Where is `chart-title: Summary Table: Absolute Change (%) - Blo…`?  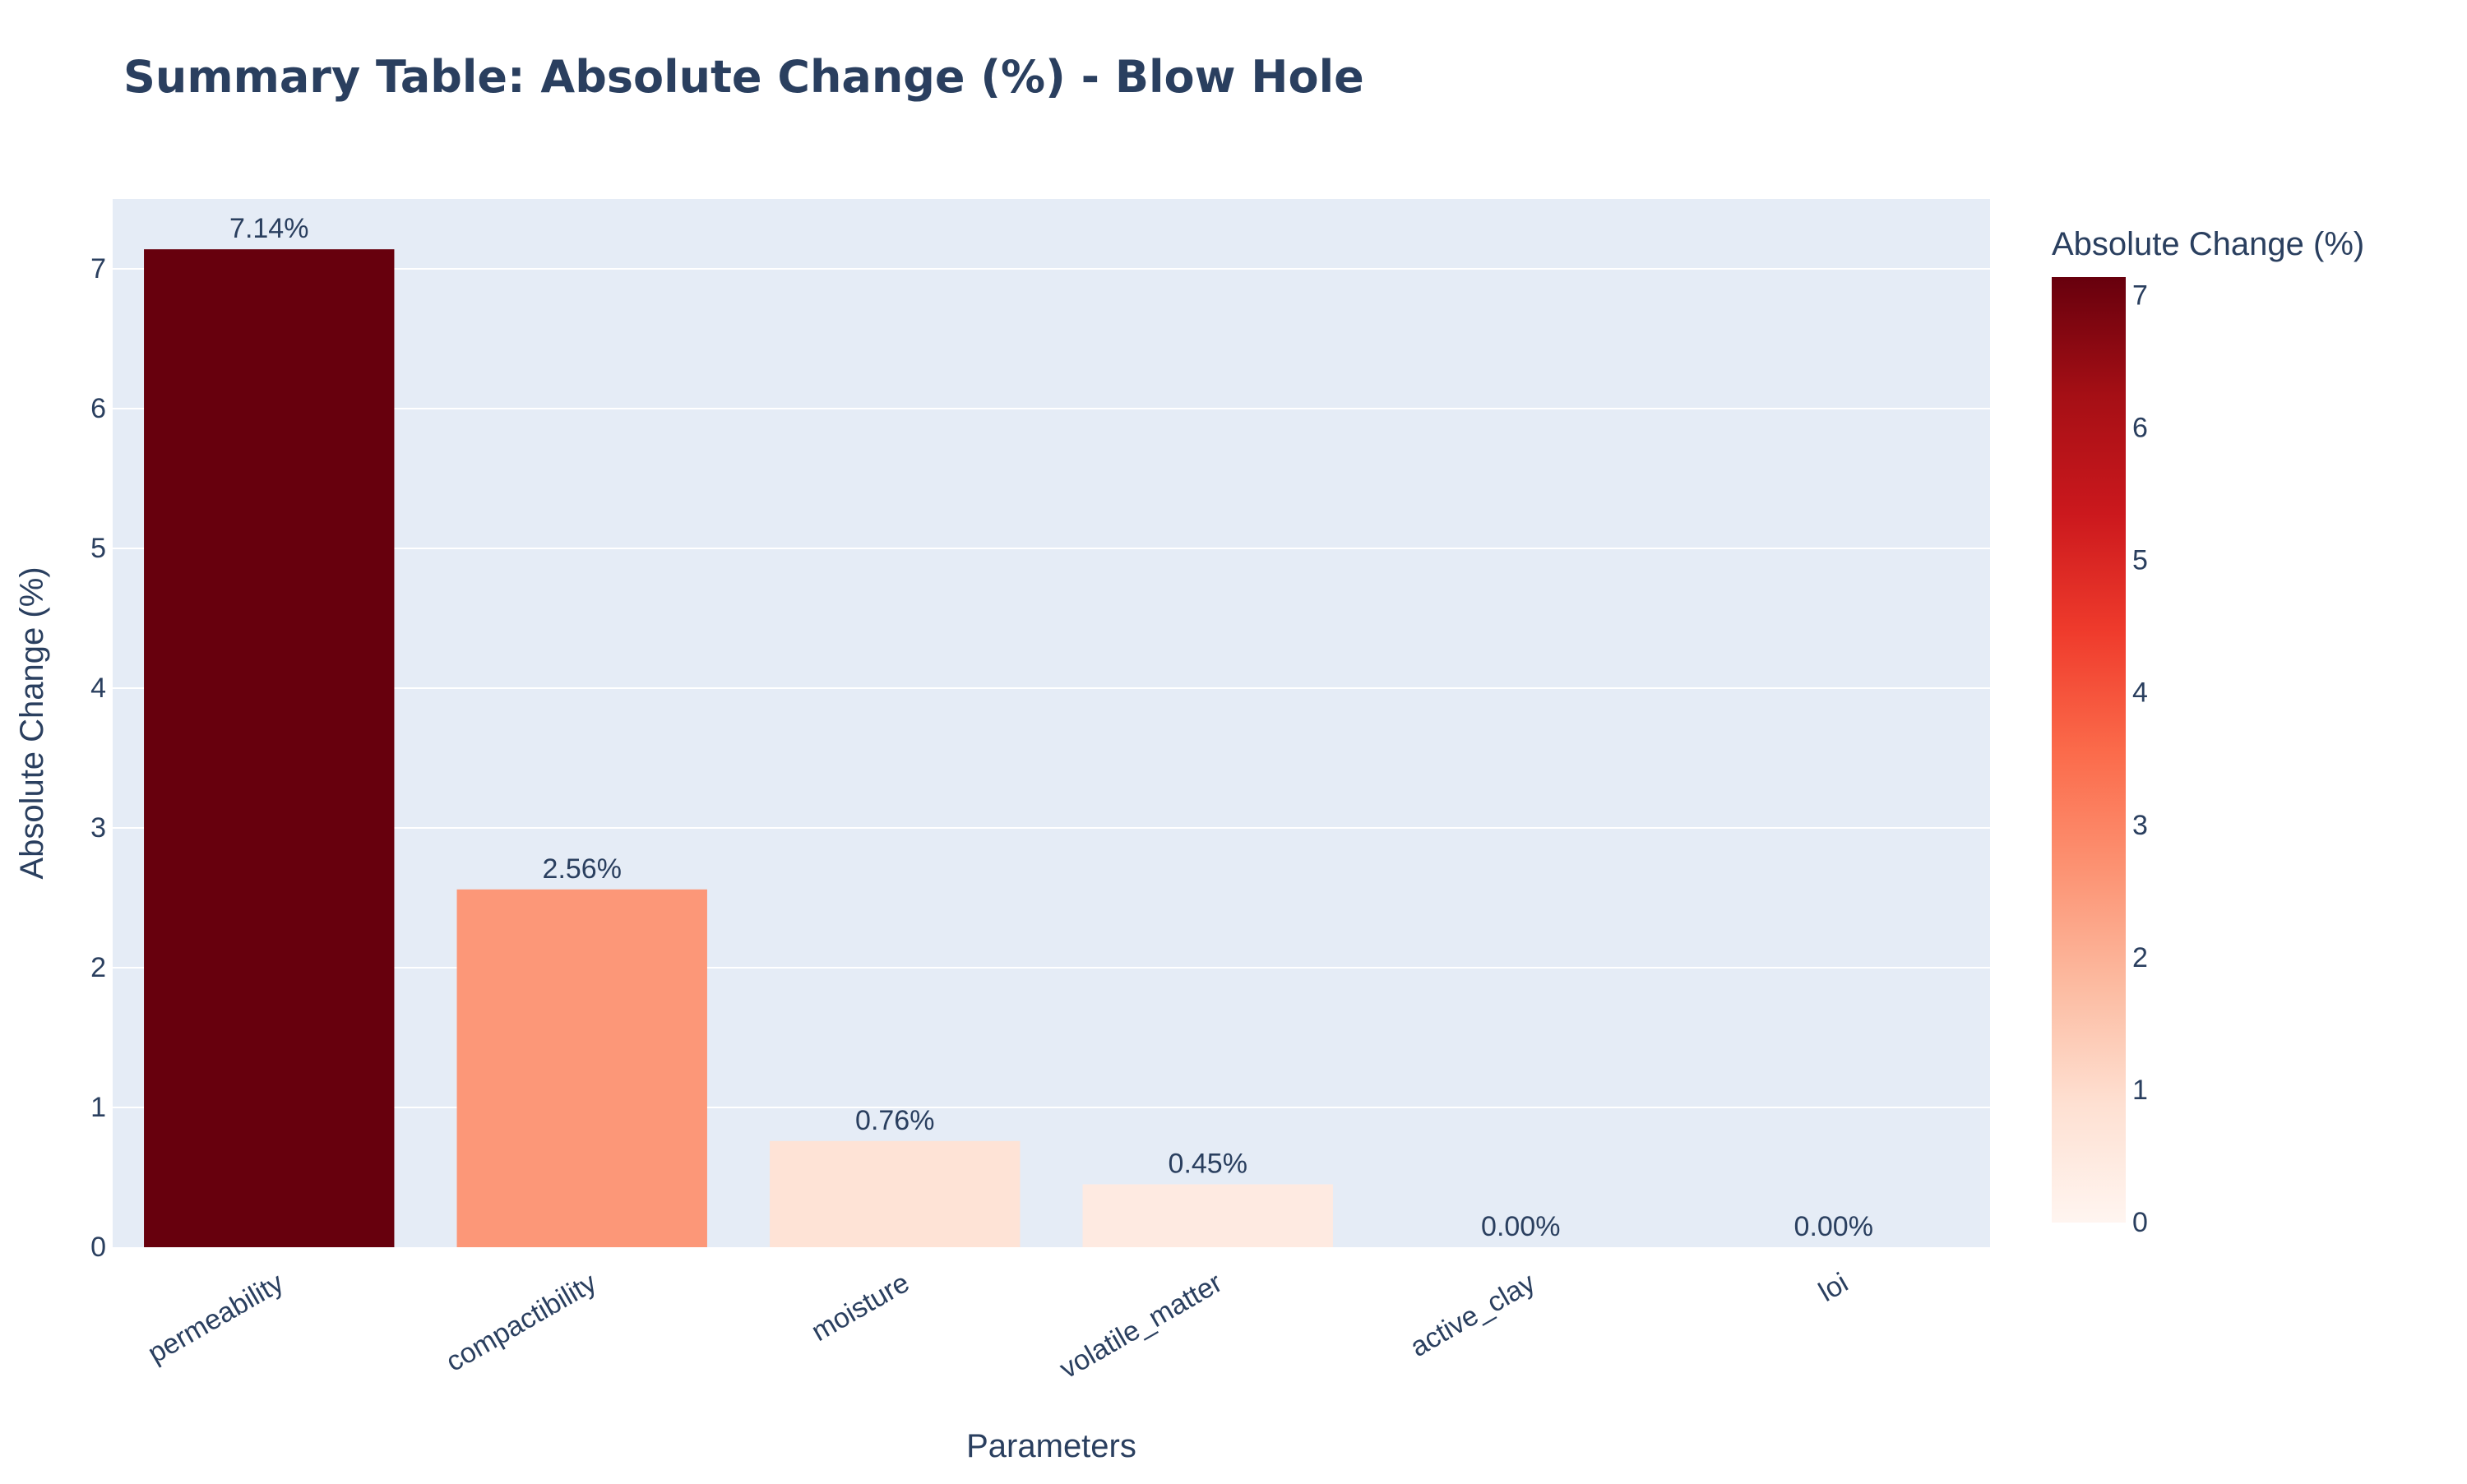
chart-title: Summary Table: Absolute Change (%) - Blo… is located at coordinates (744, 77).